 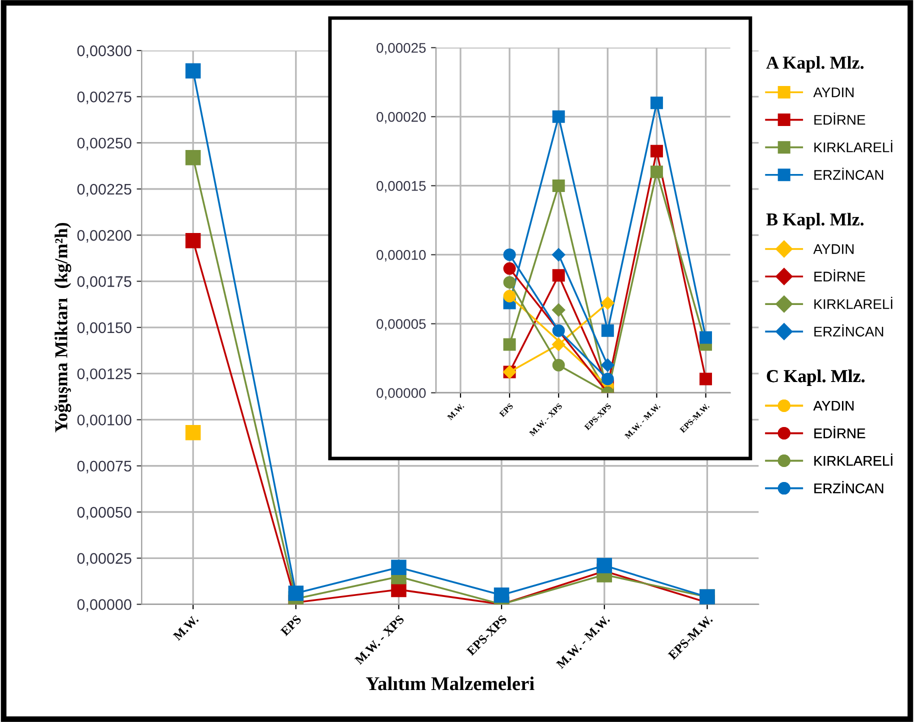 I want to click on x-tick-label: EPS, so click(x=291, y=625).